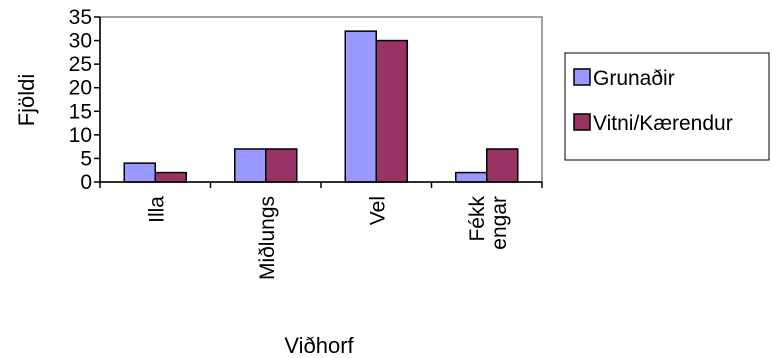 This screenshot has width=772, height=358. I want to click on y-tick-label: 25, so click(80, 64).